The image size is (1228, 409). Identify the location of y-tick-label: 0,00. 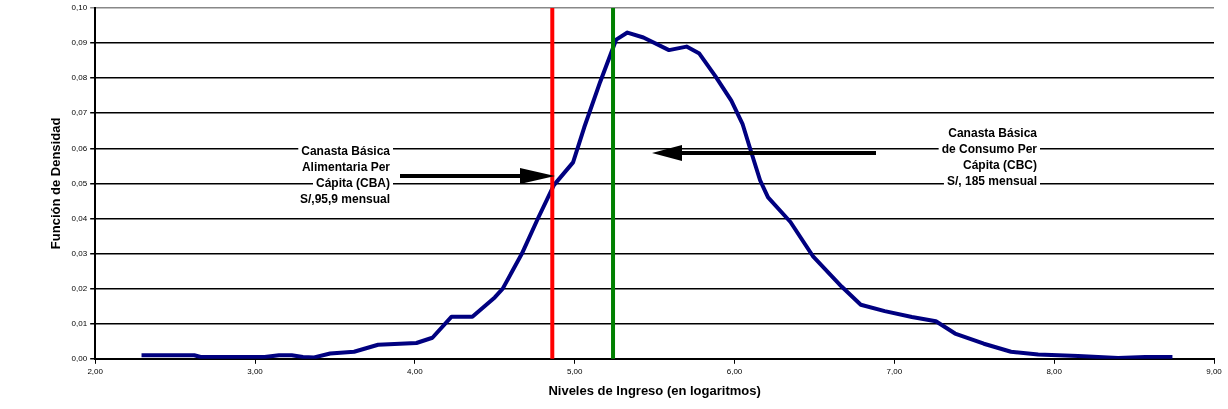
(79, 358).